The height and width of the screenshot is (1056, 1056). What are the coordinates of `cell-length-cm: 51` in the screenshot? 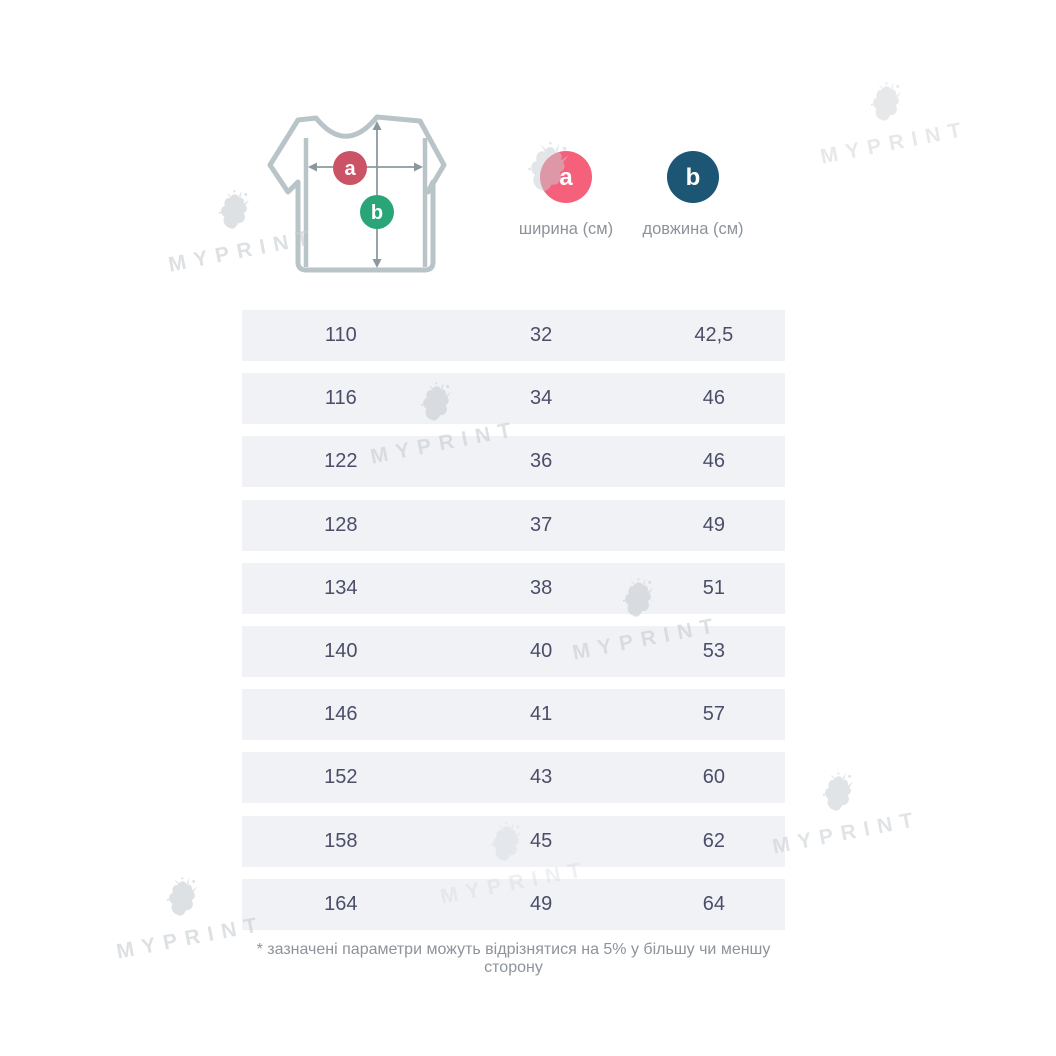 It's located at (713, 587).